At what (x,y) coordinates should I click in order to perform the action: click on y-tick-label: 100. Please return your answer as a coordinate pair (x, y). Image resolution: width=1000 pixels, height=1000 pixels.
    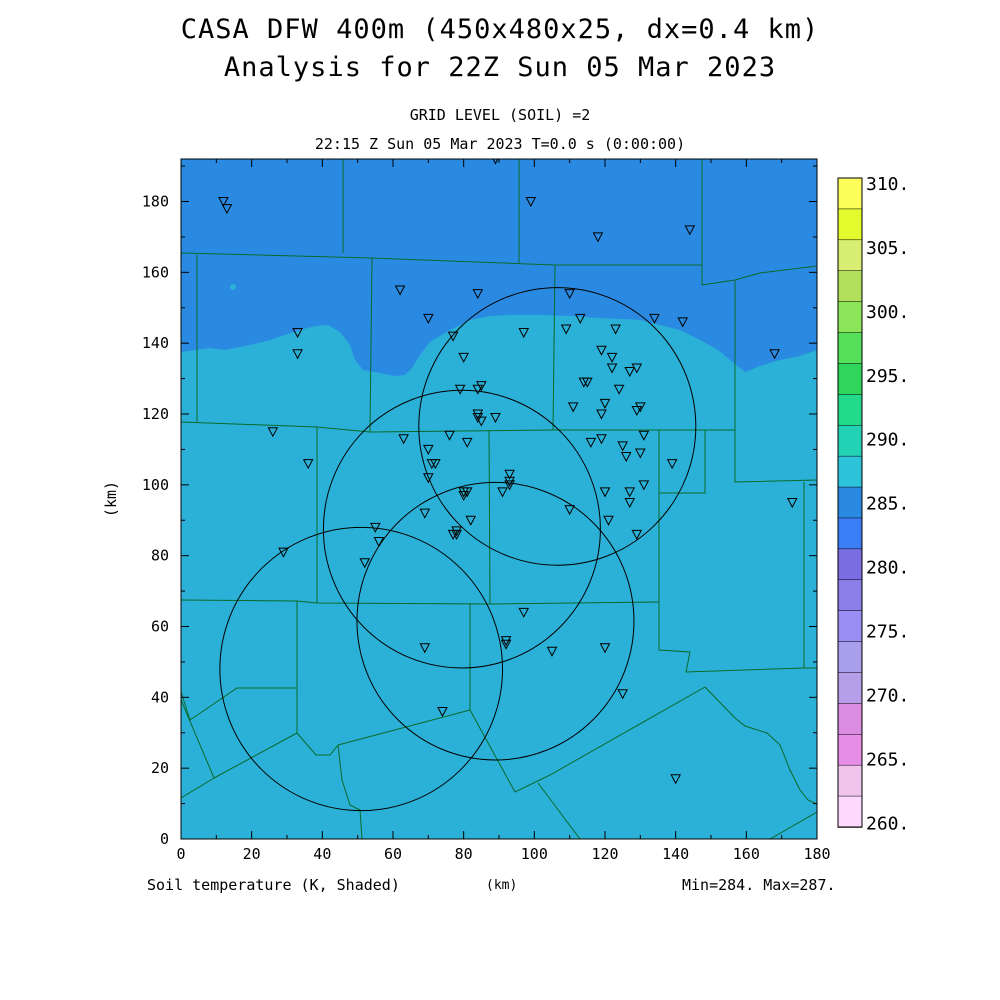
    Looking at the image, I should click on (155, 485).